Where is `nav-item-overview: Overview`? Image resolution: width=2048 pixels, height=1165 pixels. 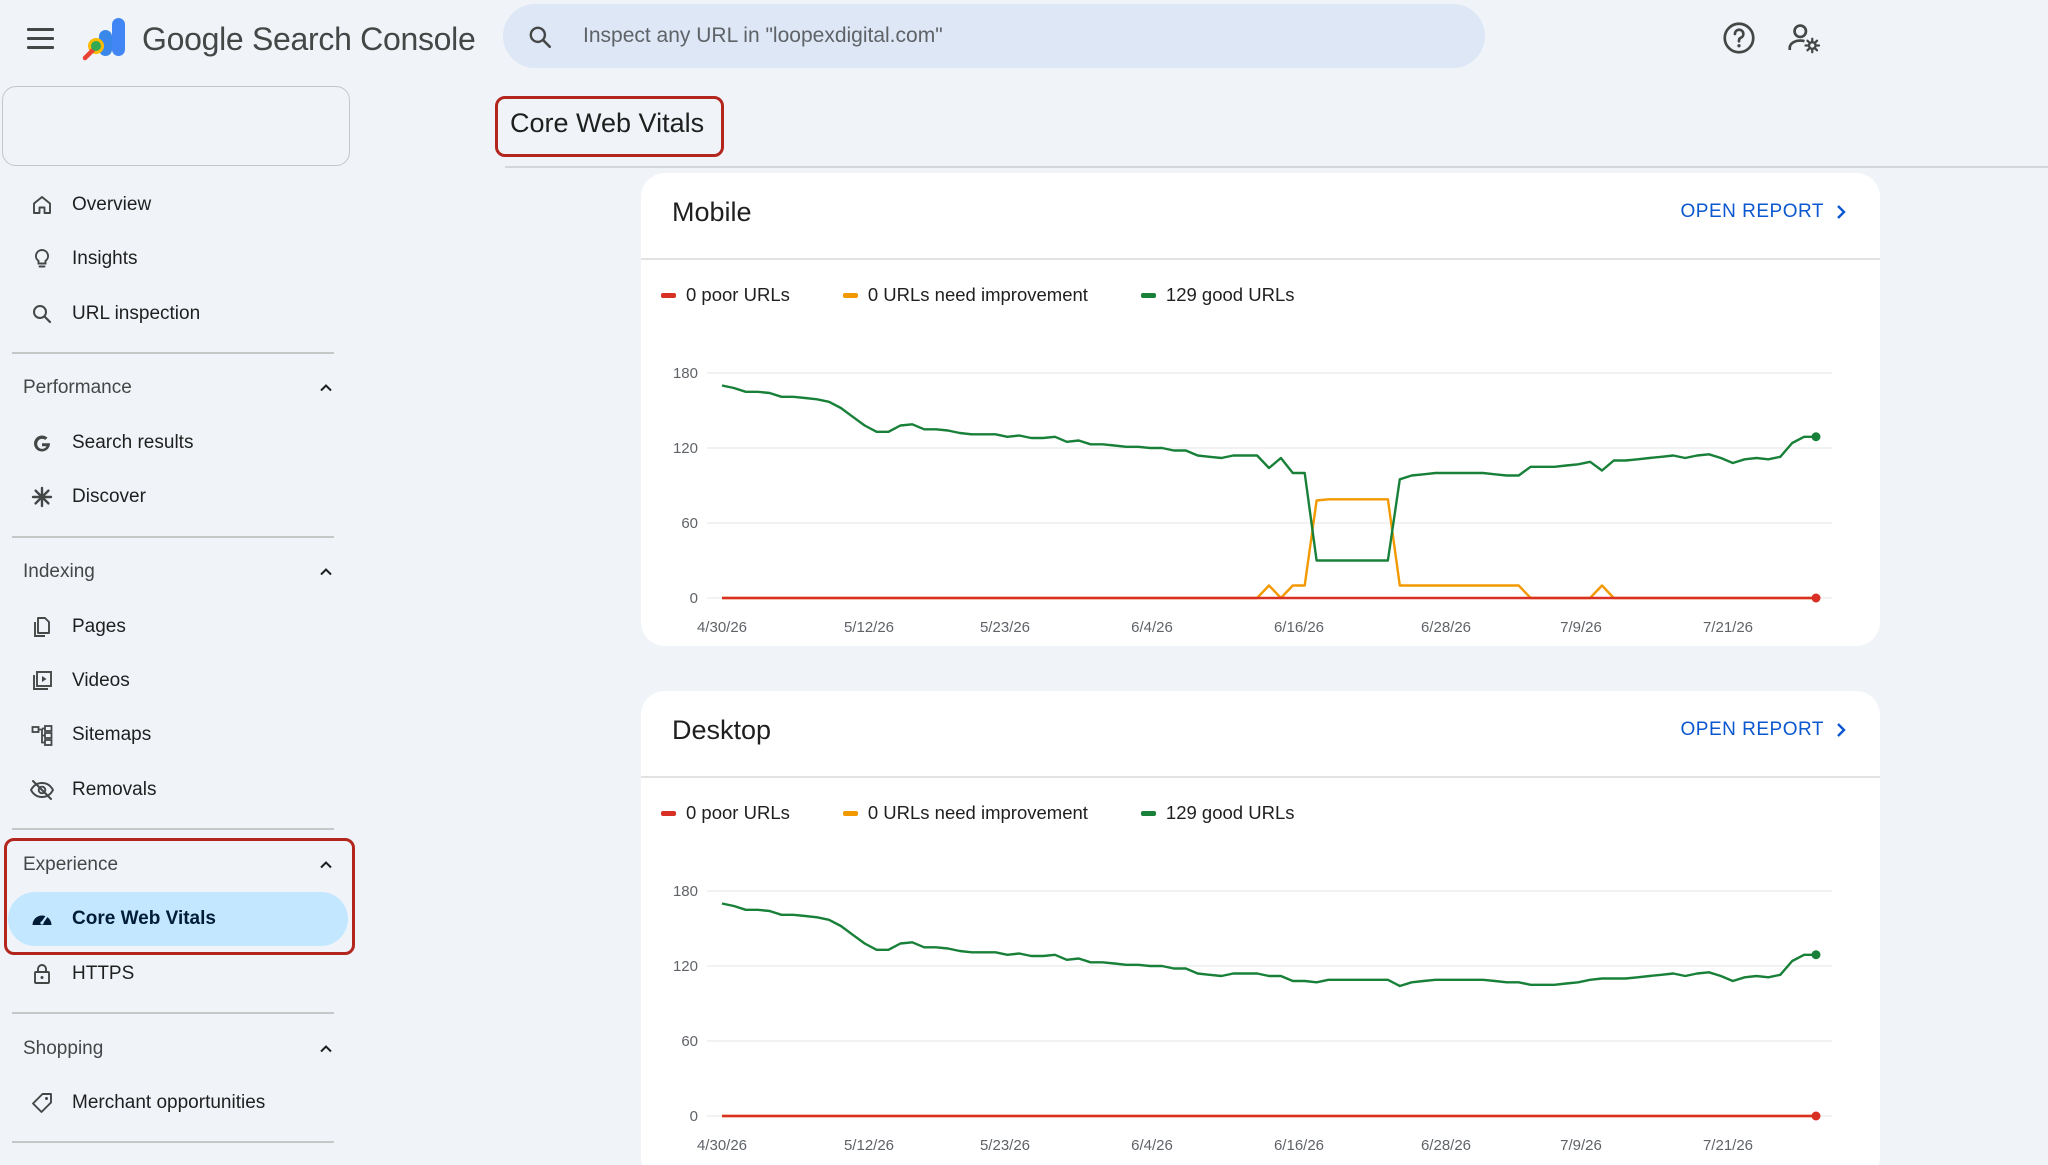
nav-item-overview: Overview is located at coordinates (178, 205).